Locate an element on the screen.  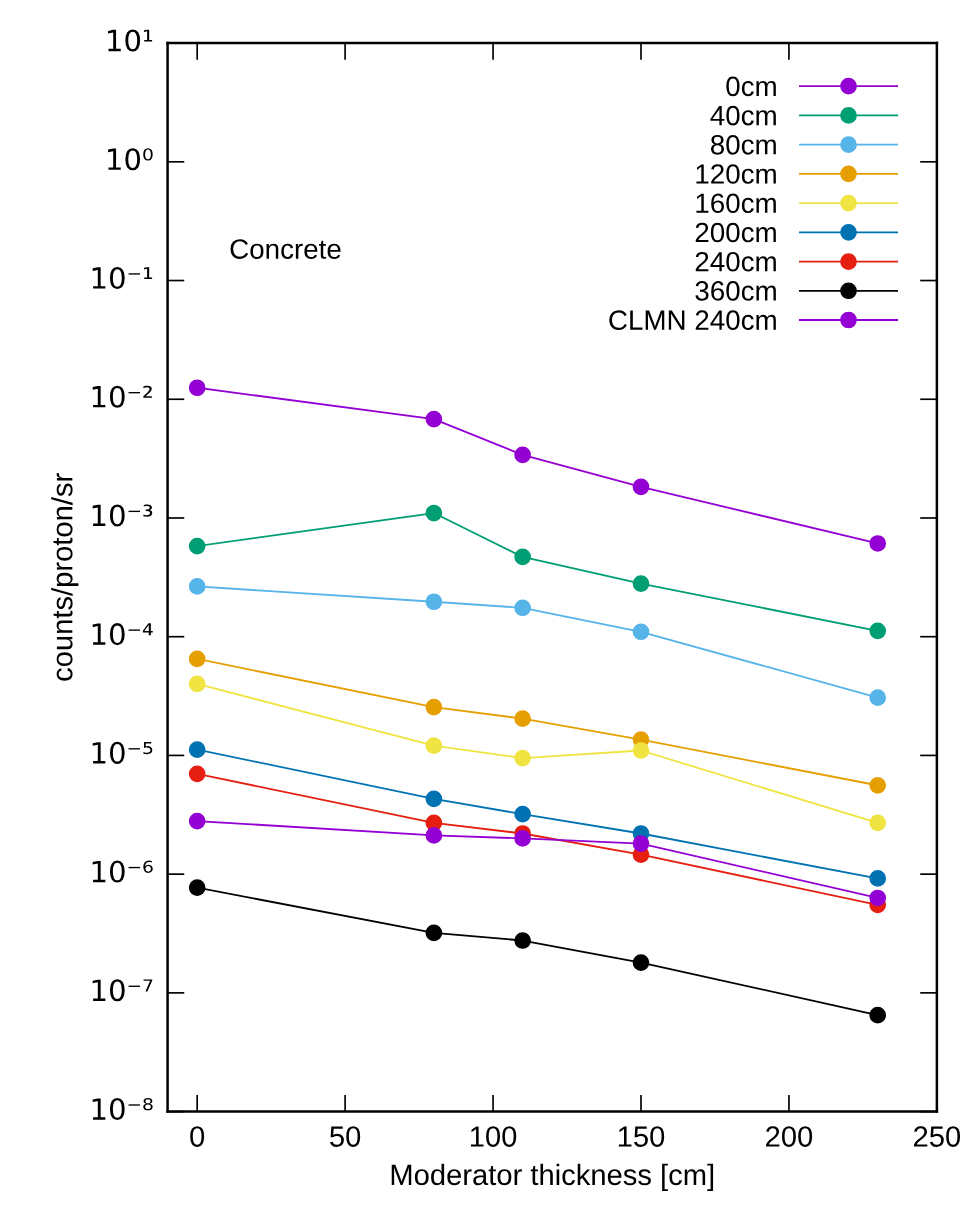
legend-label: 0cm is located at coordinates (751, 86).